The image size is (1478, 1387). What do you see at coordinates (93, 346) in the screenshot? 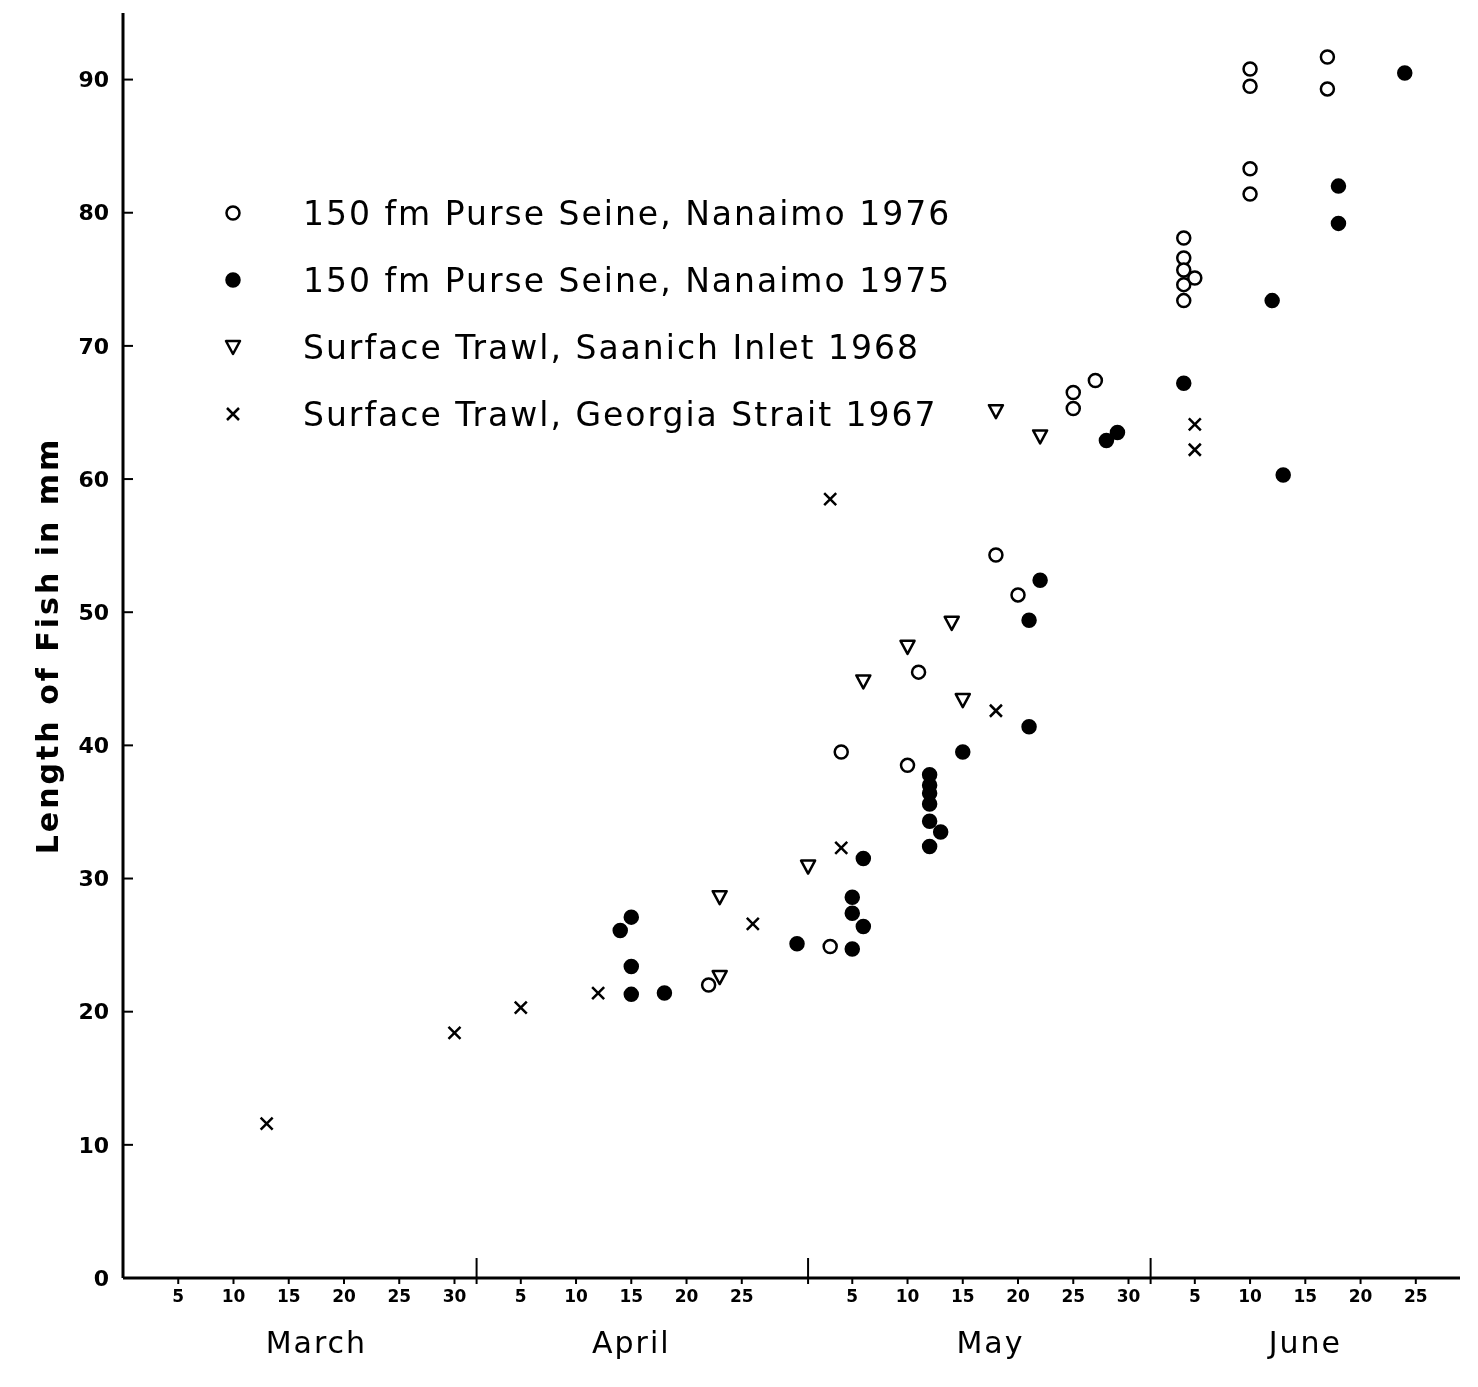
I see `y-tick-label: 70` at bounding box center [93, 346].